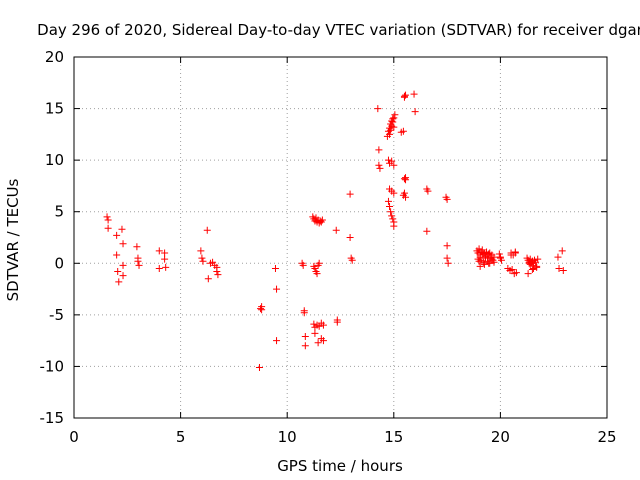  Describe the element at coordinates (74, 437) in the screenshot. I see `x-tick-label: 0` at that location.